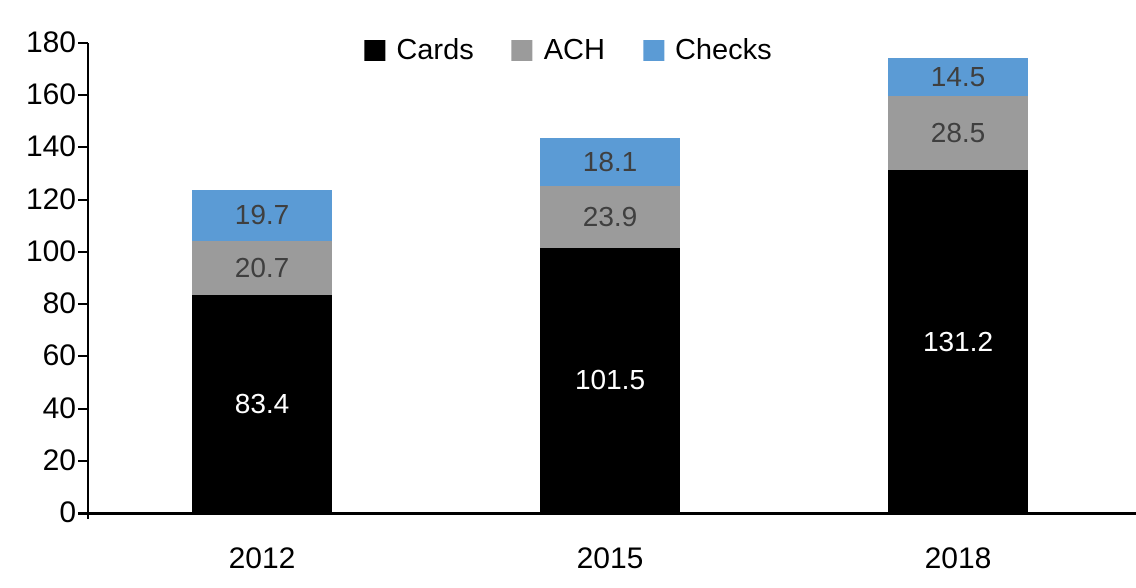 The width and height of the screenshot is (1136, 588). I want to click on y-tick-label: 80, so click(59, 304).